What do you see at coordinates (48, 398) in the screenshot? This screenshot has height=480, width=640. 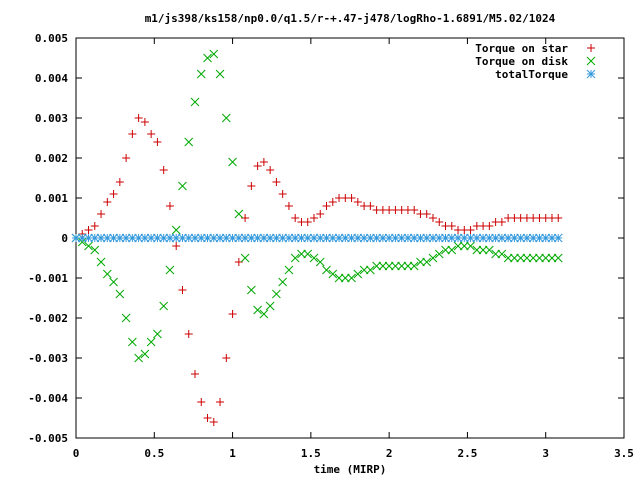 I see `y-tick-label: -0.004` at bounding box center [48, 398].